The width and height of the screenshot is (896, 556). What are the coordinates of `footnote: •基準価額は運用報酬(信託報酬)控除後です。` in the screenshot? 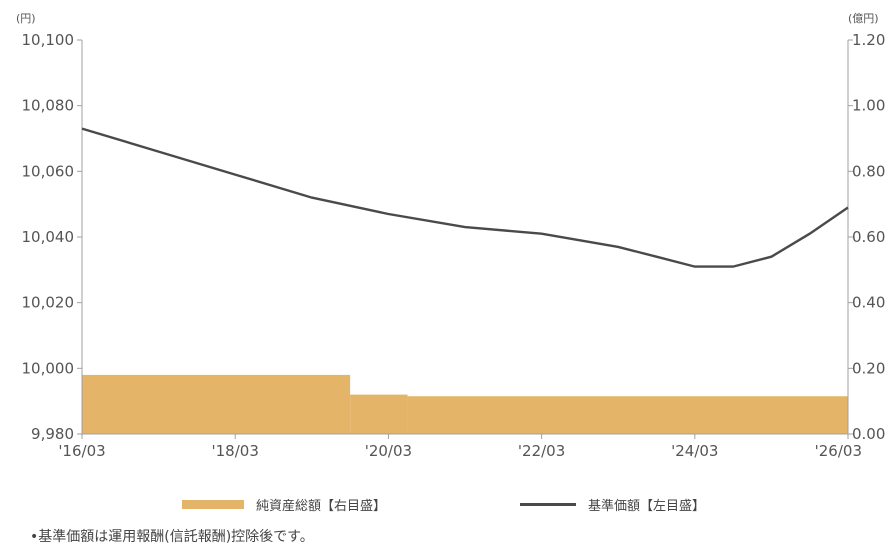 It's located at (172, 537).